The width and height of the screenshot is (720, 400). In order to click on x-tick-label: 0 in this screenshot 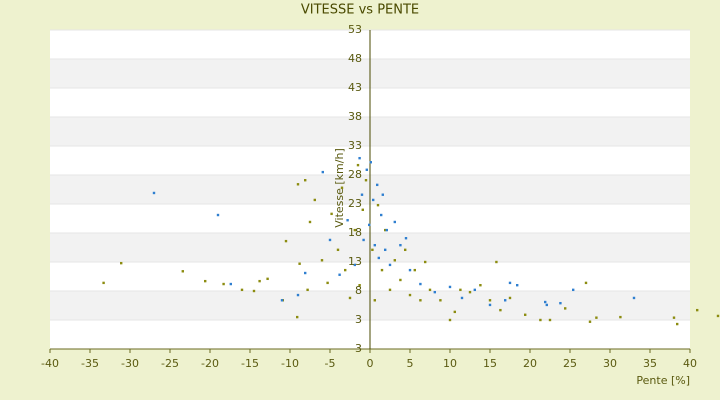, I will do `click(370, 363)`.